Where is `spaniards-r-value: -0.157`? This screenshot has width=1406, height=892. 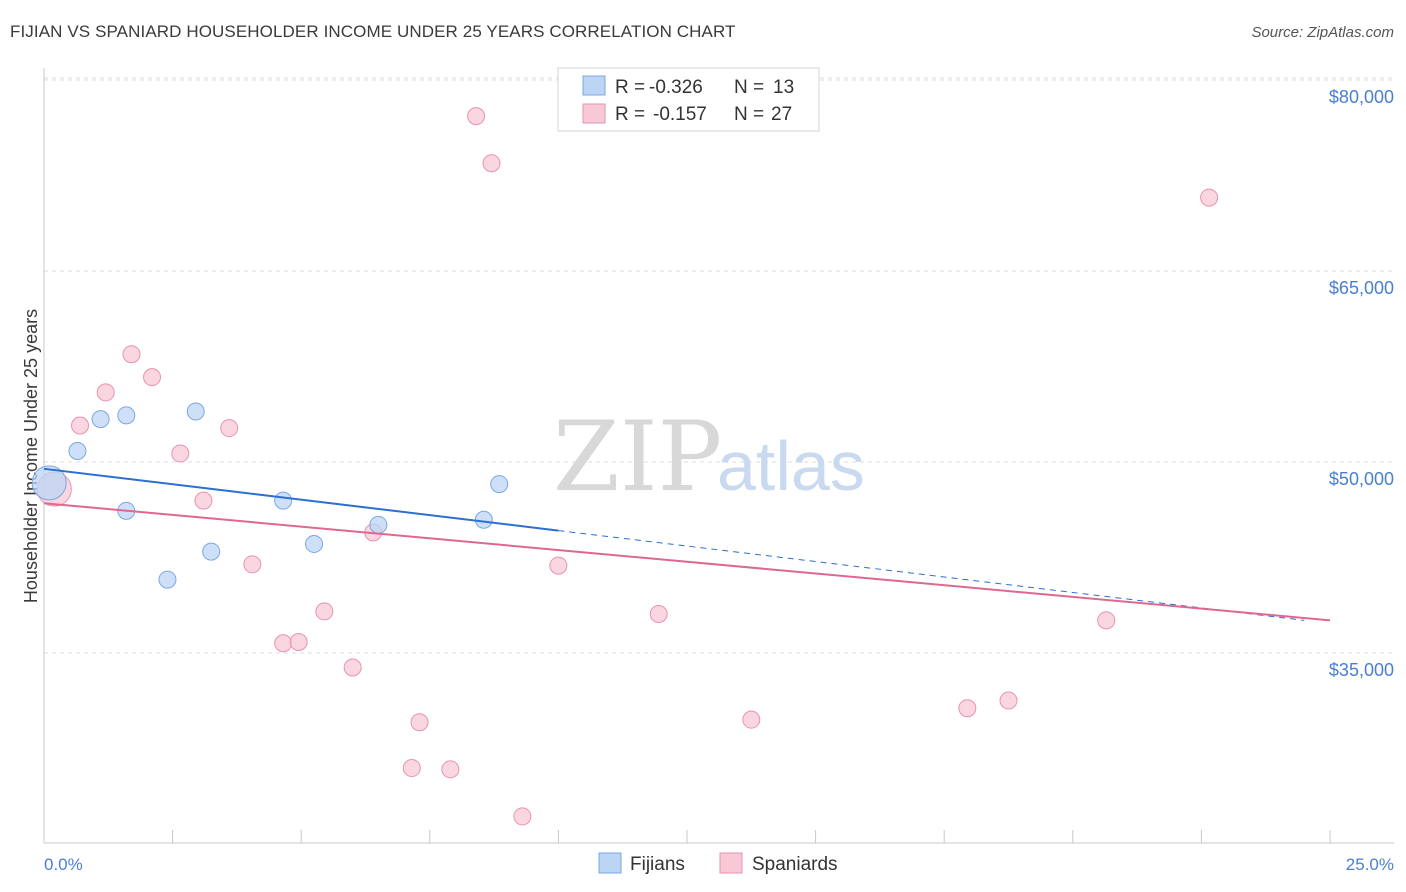 spaniards-r-value: -0.157 is located at coordinates (680, 114).